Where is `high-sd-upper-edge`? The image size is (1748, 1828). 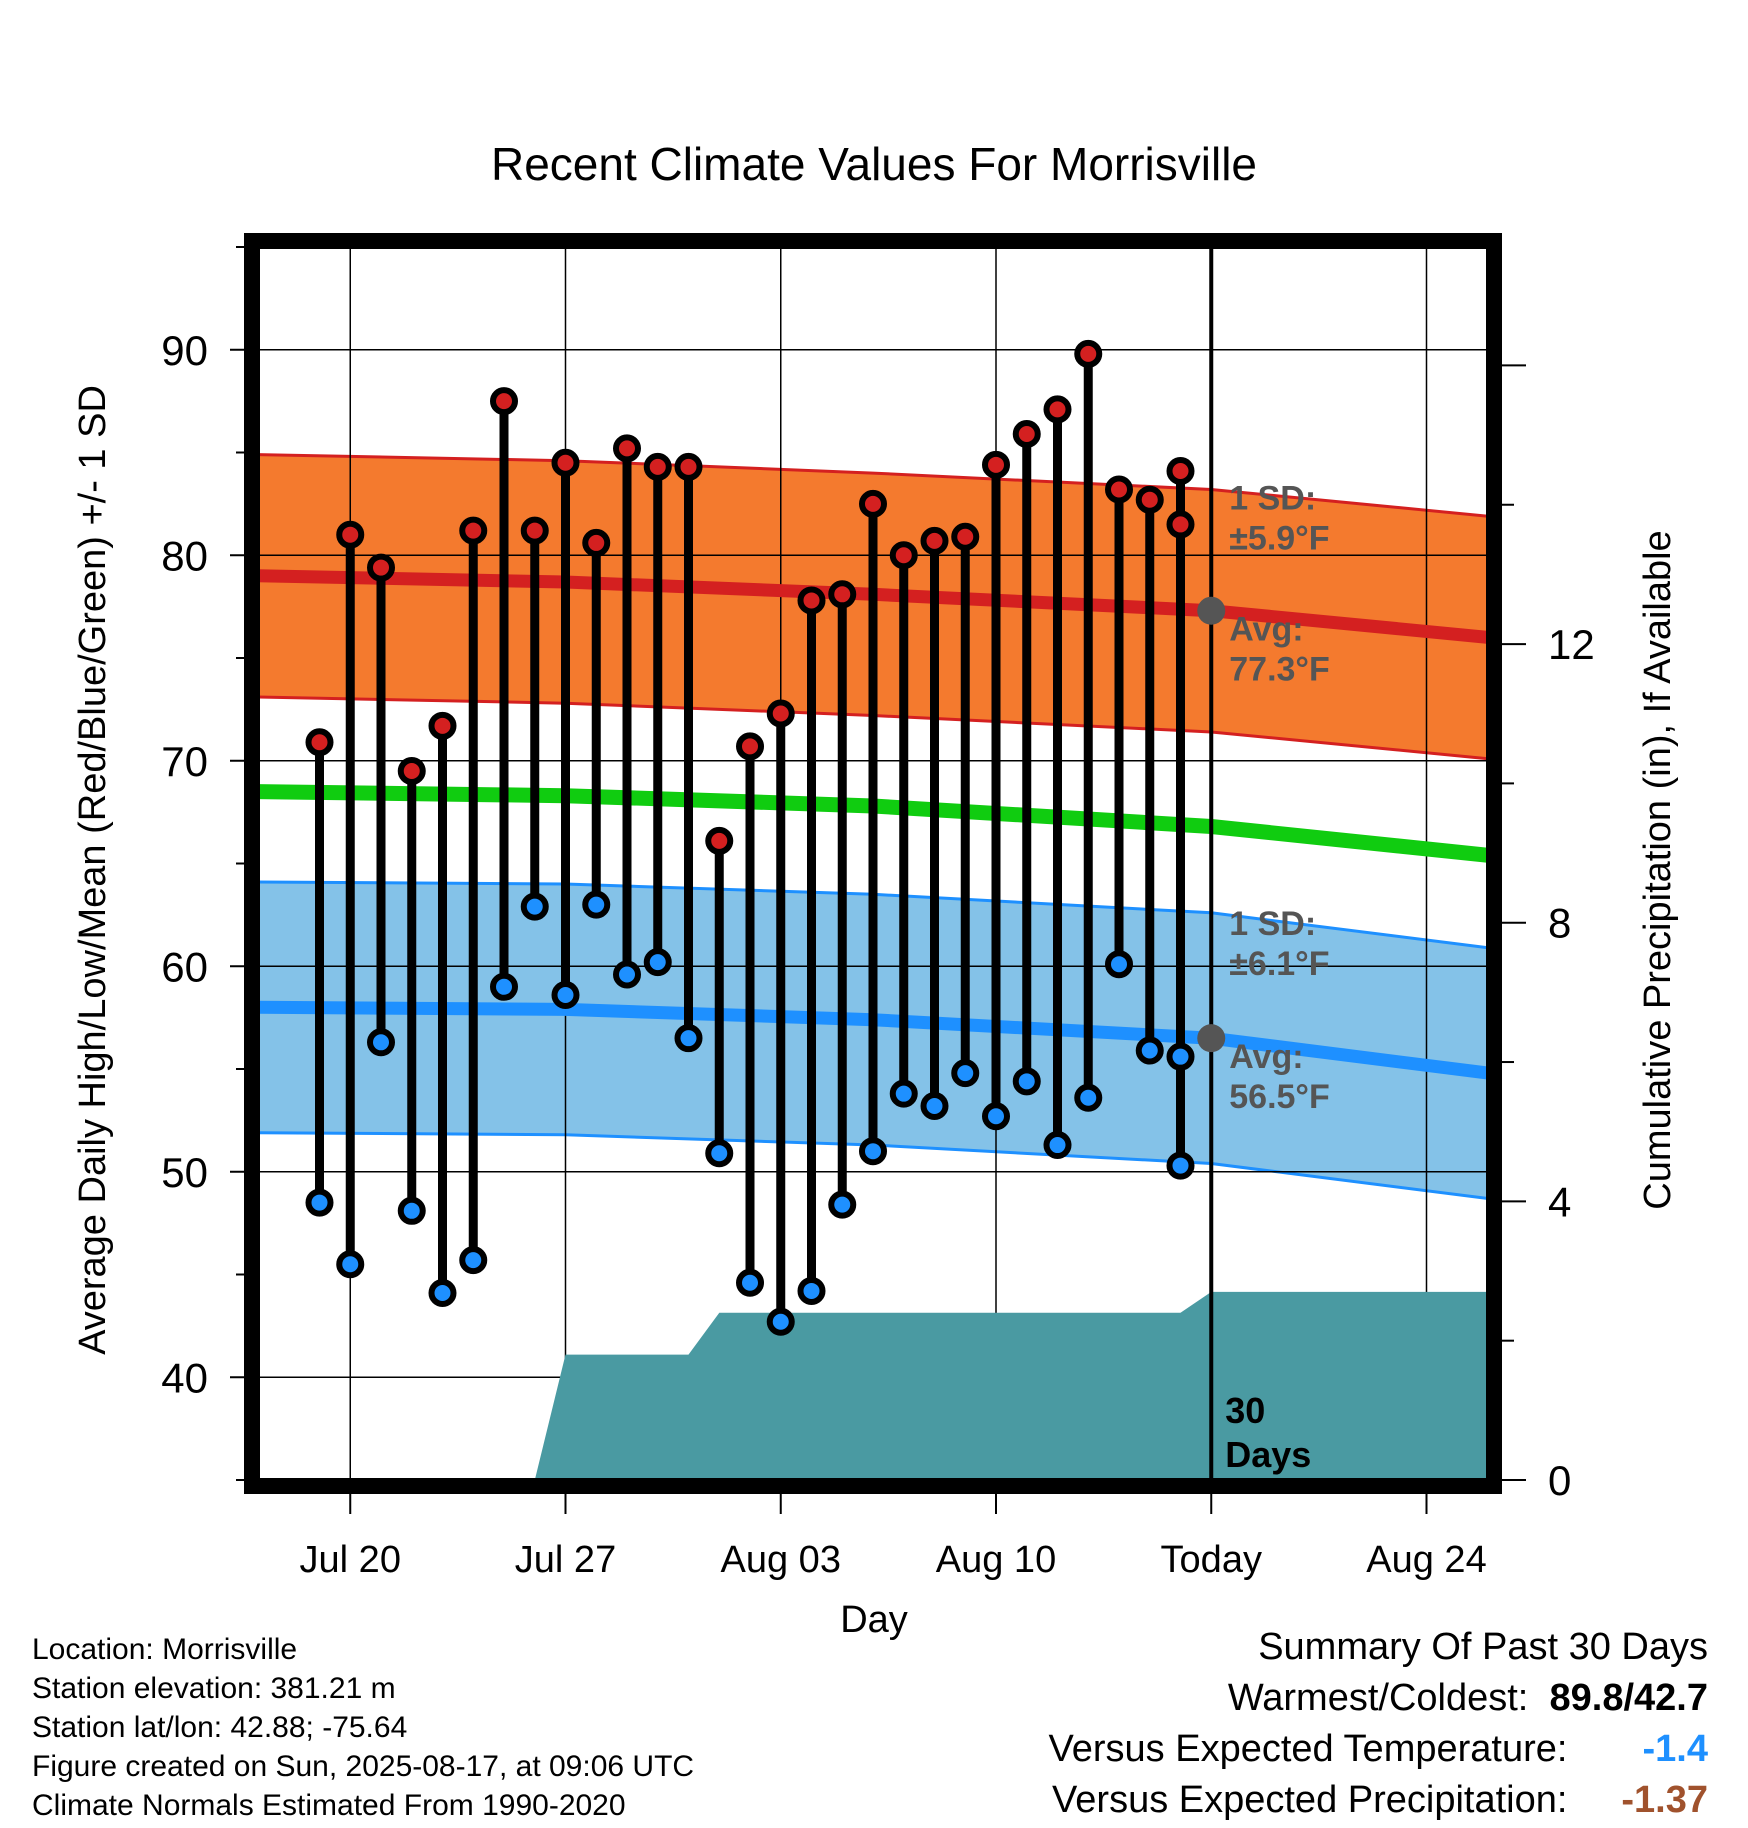 high-sd-upper-edge is located at coordinates (873, 485).